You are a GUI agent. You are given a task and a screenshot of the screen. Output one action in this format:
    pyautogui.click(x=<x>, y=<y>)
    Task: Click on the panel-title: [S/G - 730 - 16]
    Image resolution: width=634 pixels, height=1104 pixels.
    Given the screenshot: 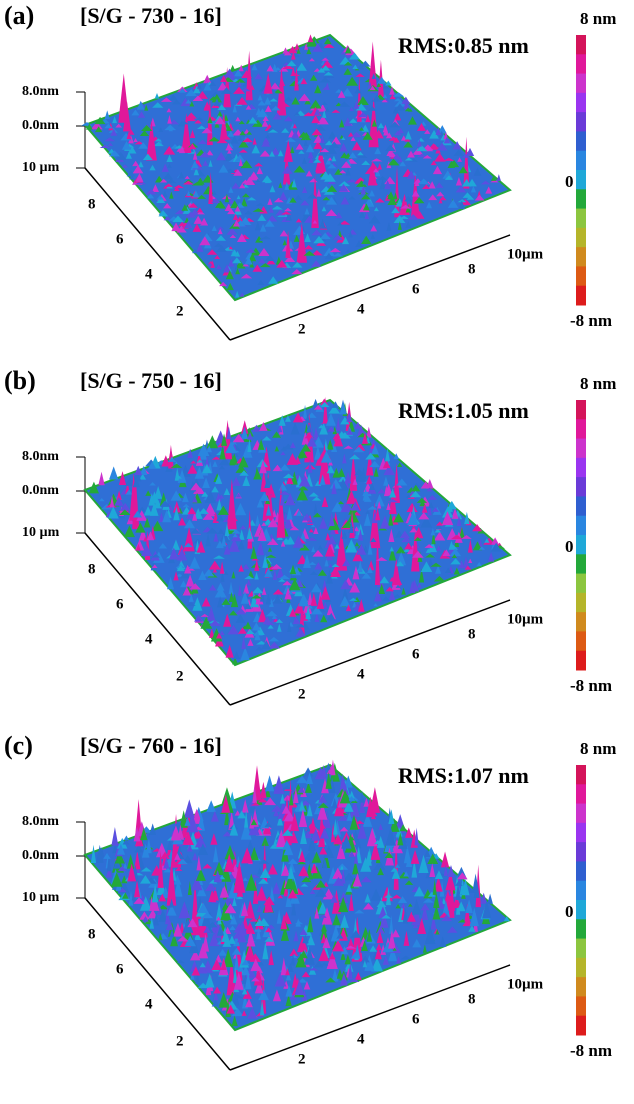 What is the action you would take?
    pyautogui.click(x=151, y=15)
    